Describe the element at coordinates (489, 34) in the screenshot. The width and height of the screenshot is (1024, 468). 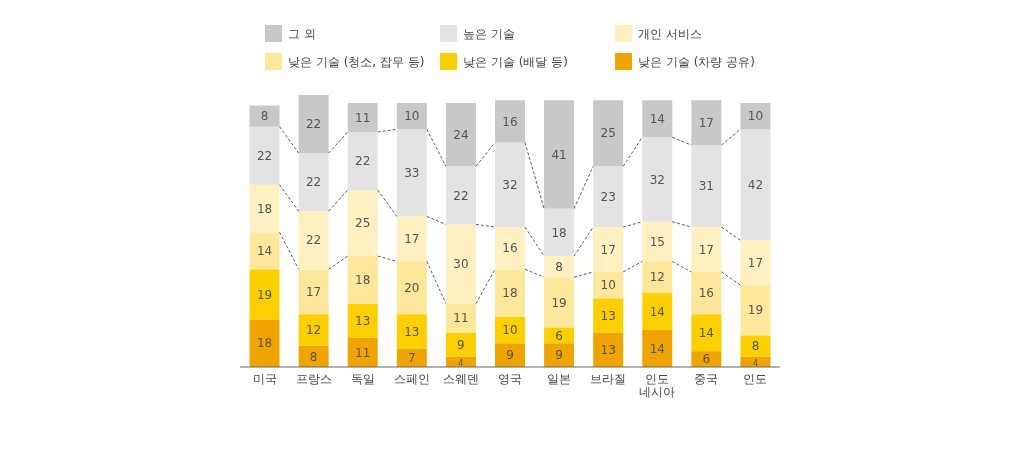
I see `legend-label: 높은 기술` at that location.